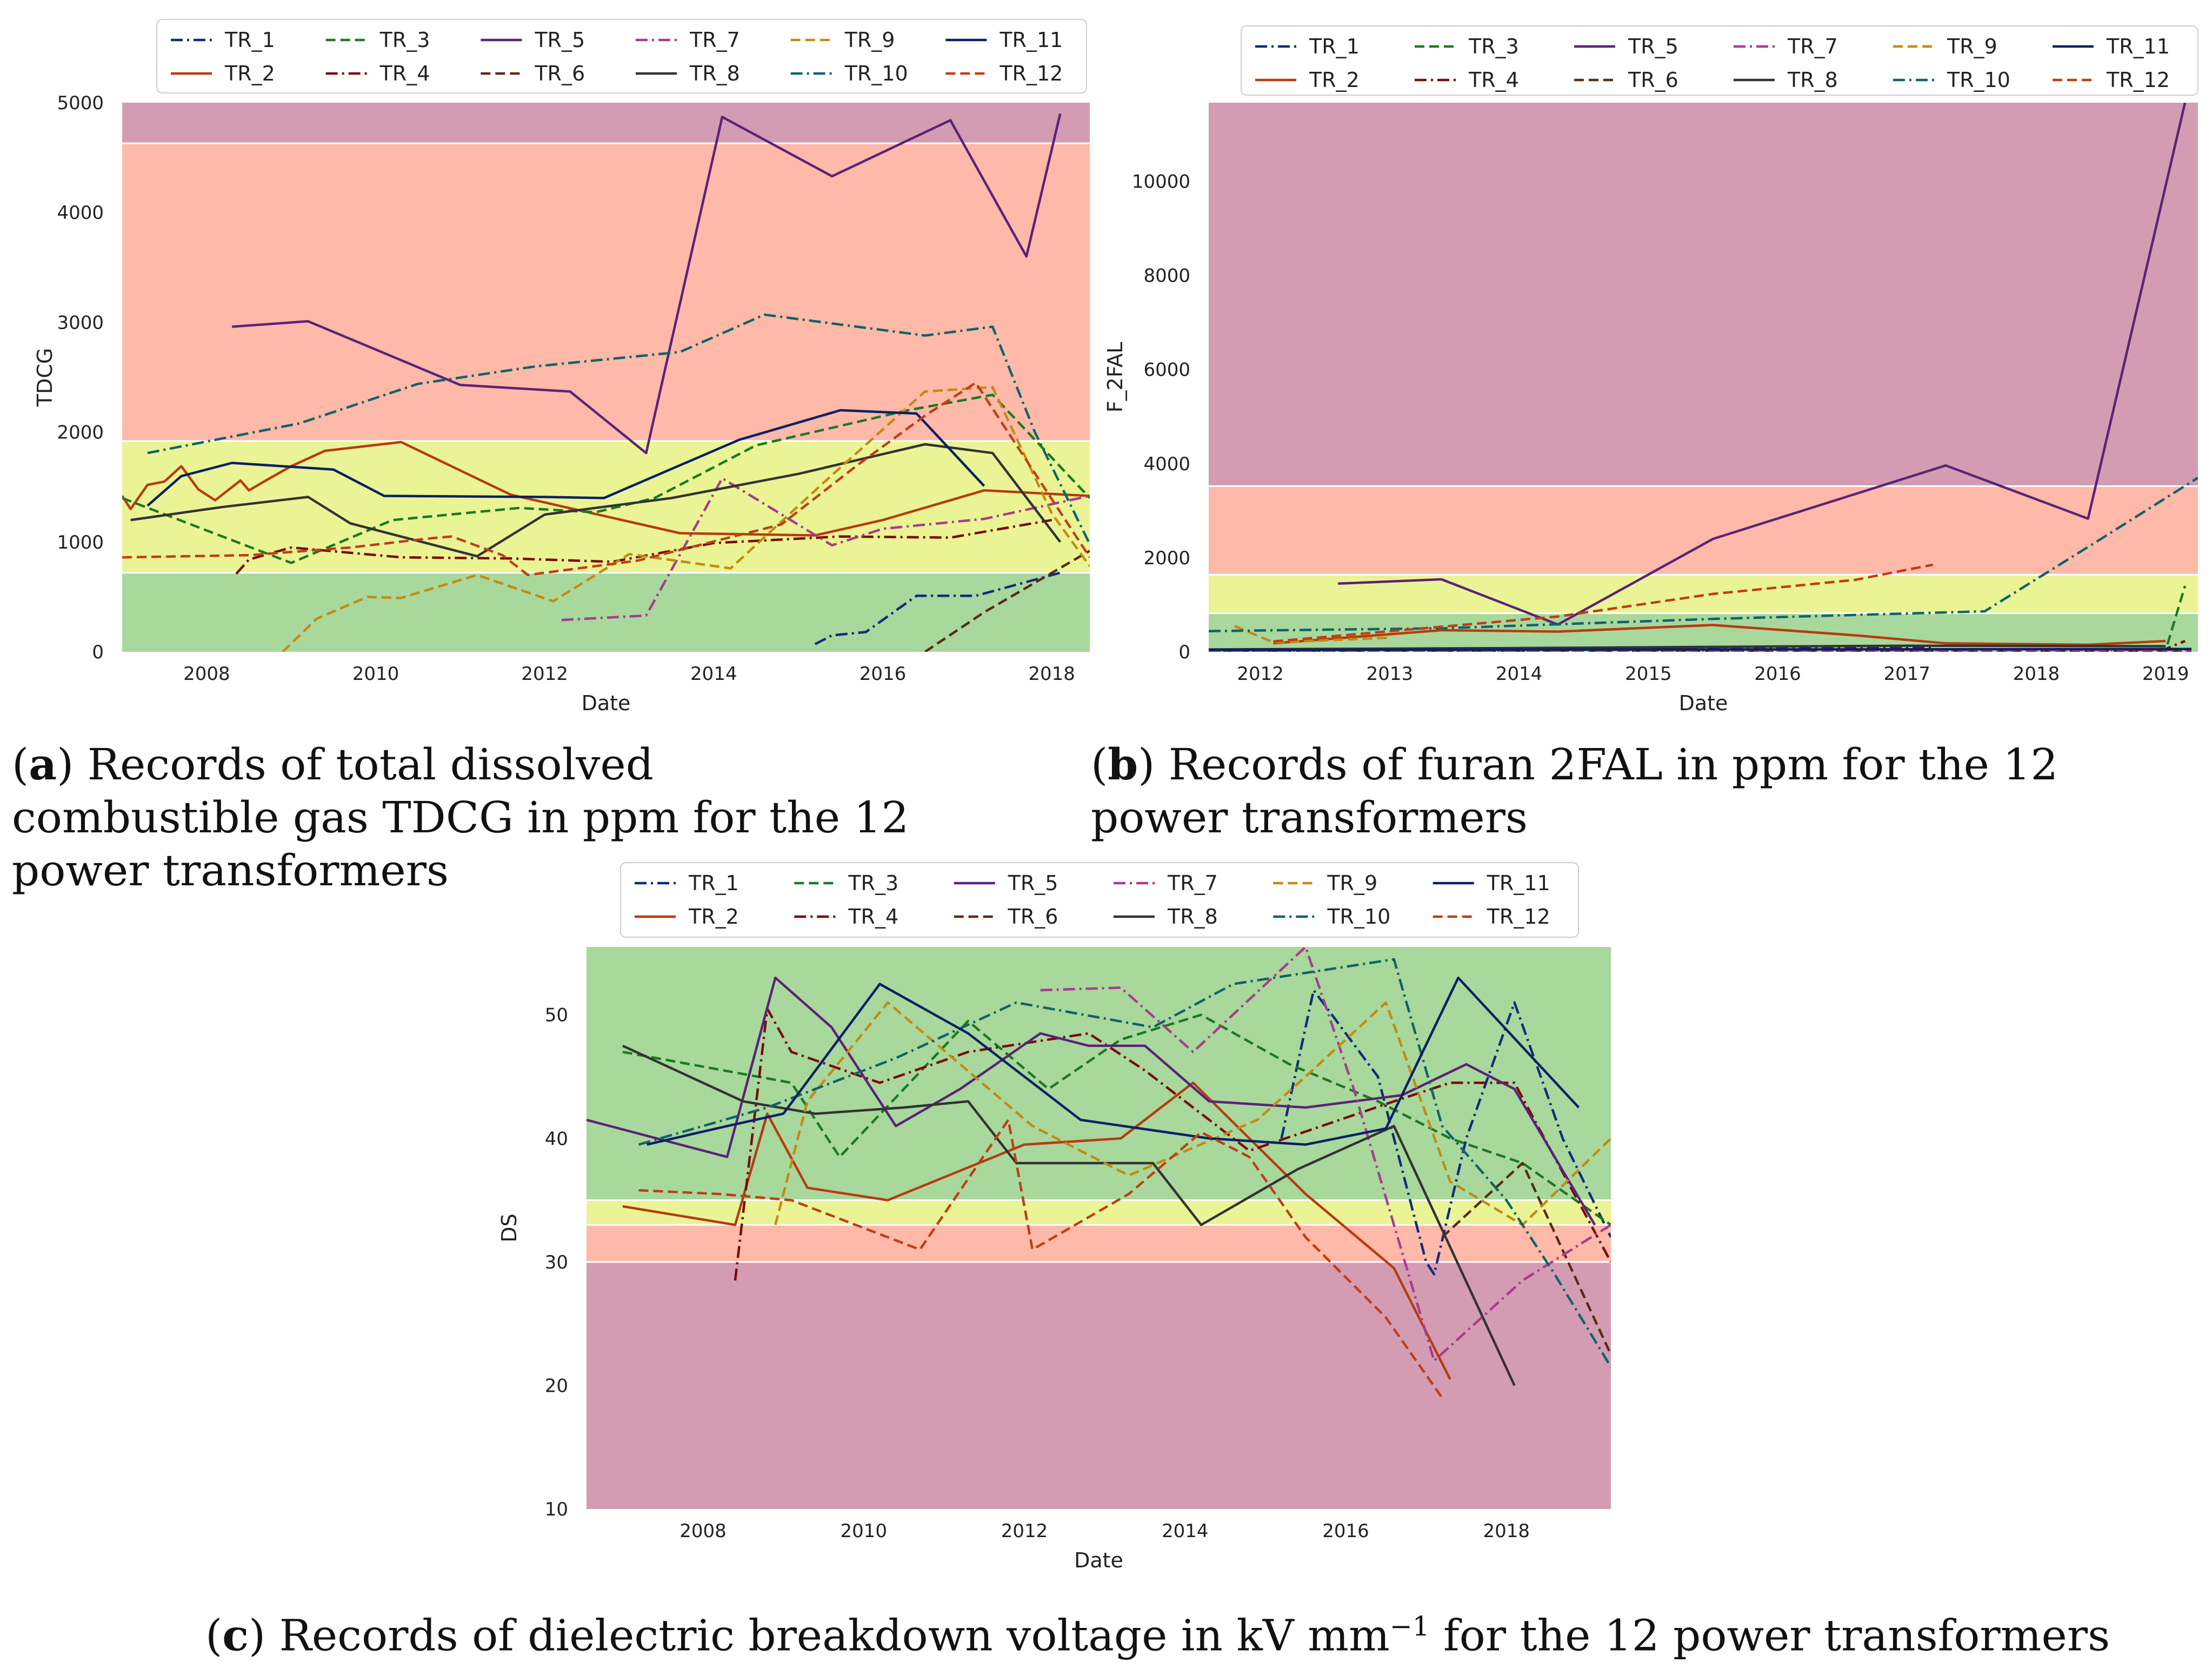 The image size is (2212, 1669). What do you see at coordinates (1648, 674) in the screenshot?
I see `x-tick-label: 2015` at bounding box center [1648, 674].